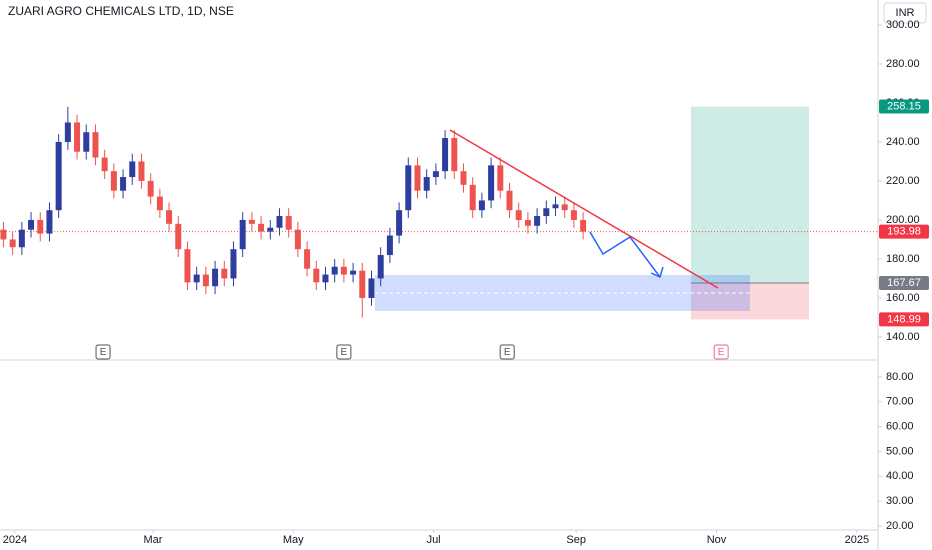 The width and height of the screenshot is (932, 550). What do you see at coordinates (152, 540) in the screenshot?
I see `x-tick-label: Mar` at bounding box center [152, 540].